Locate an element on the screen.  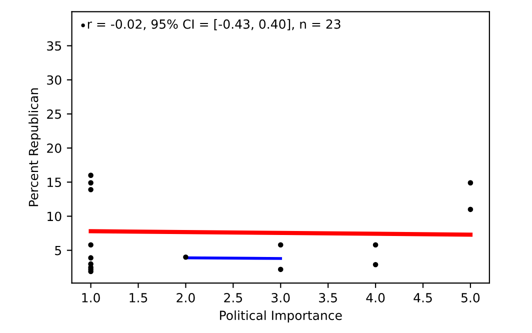
x-tick-label: 3.0 is located at coordinates (281, 297).